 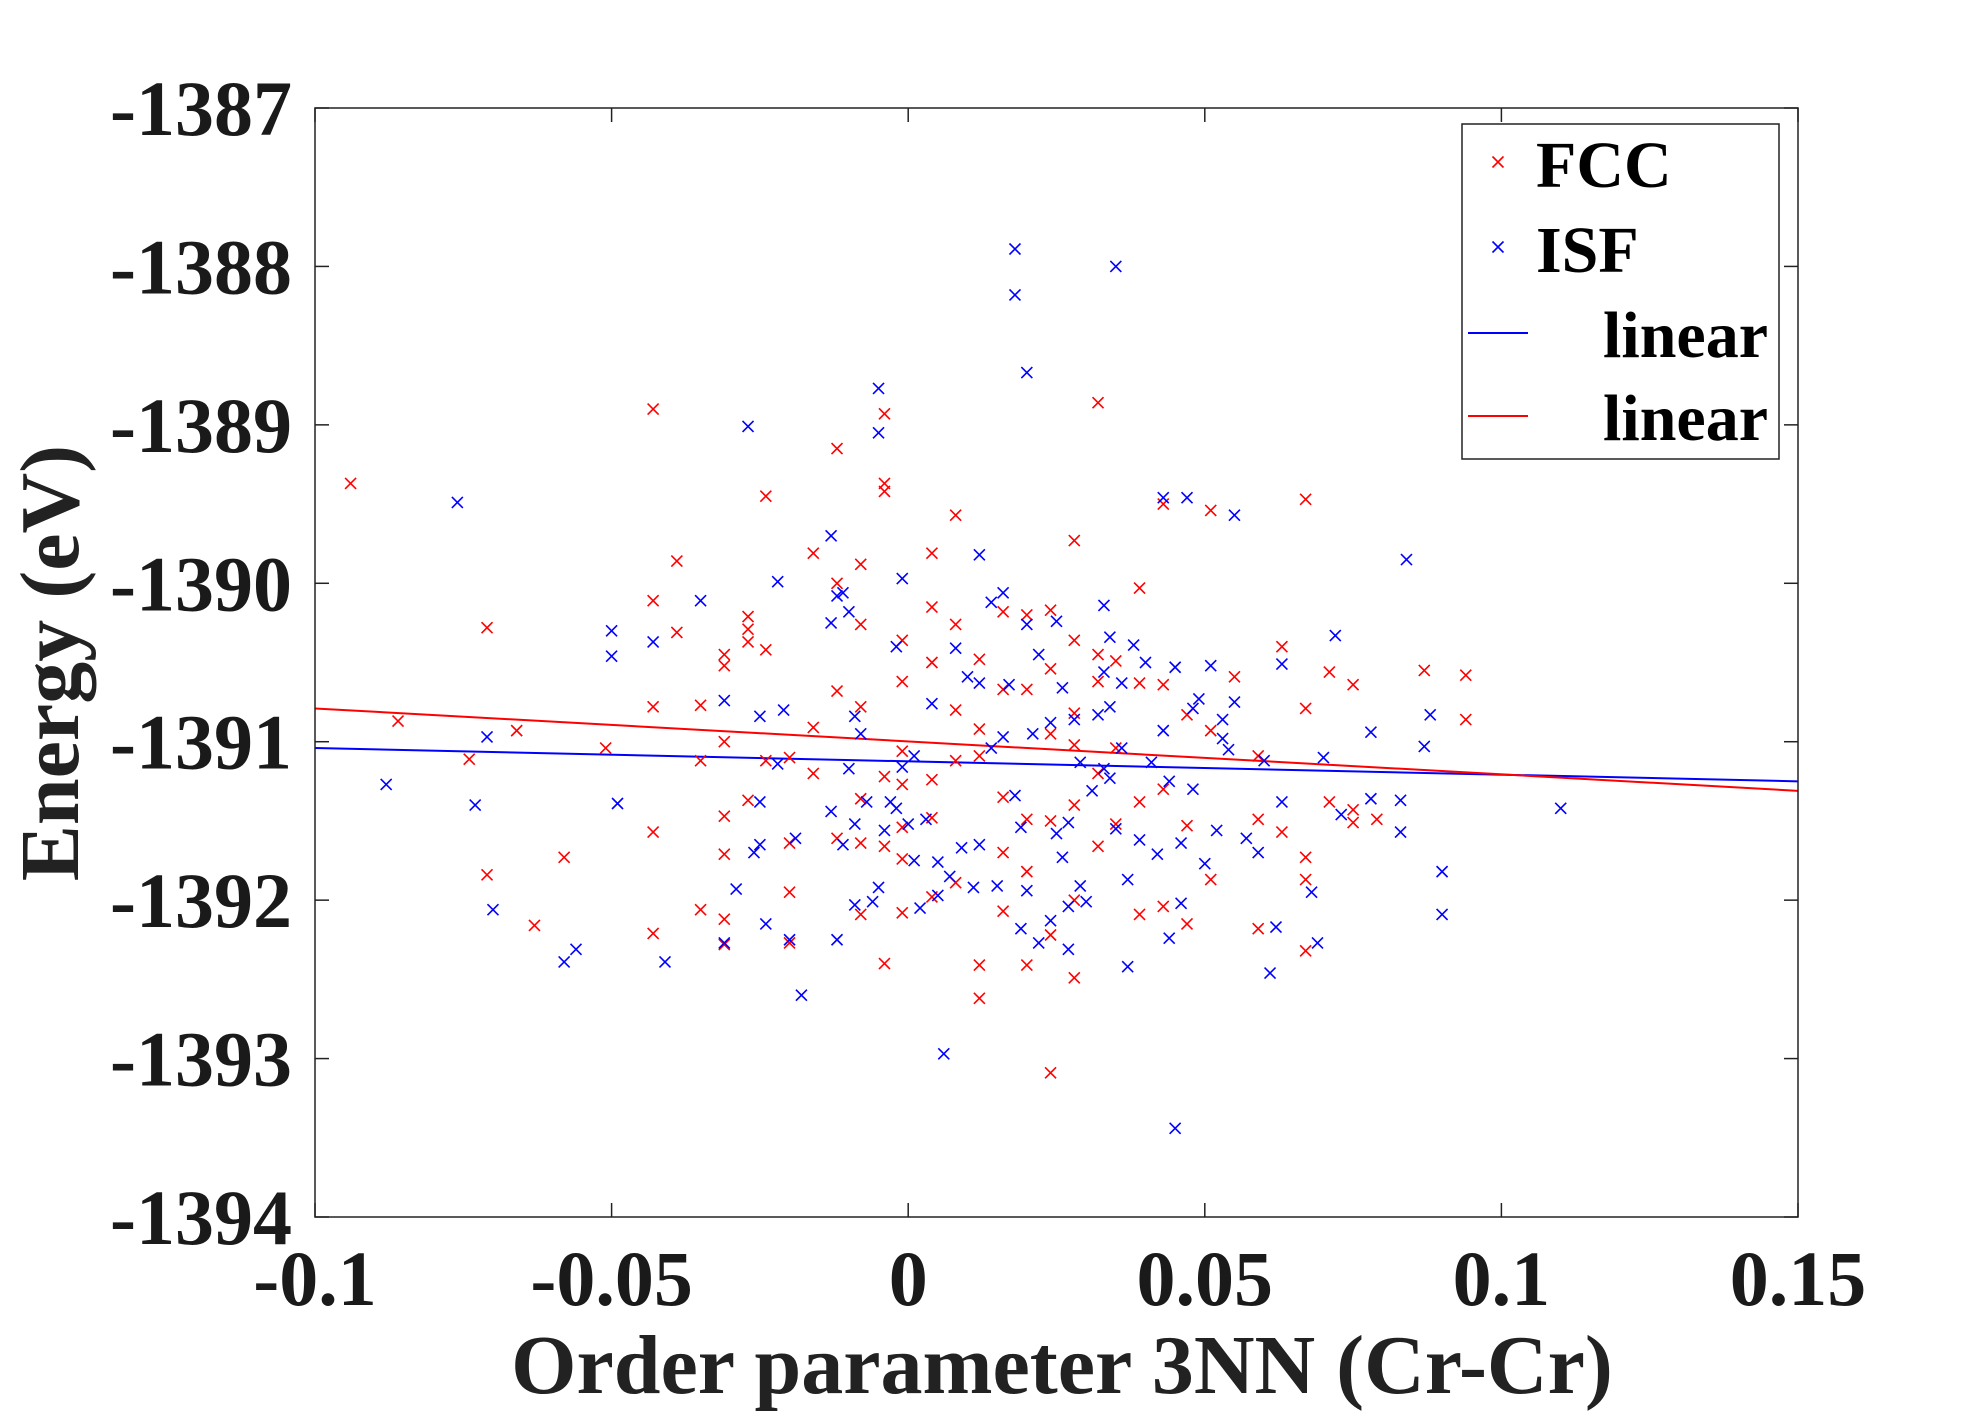 What do you see at coordinates (1685, 418) in the screenshot?
I see `legend-label: linear` at bounding box center [1685, 418].